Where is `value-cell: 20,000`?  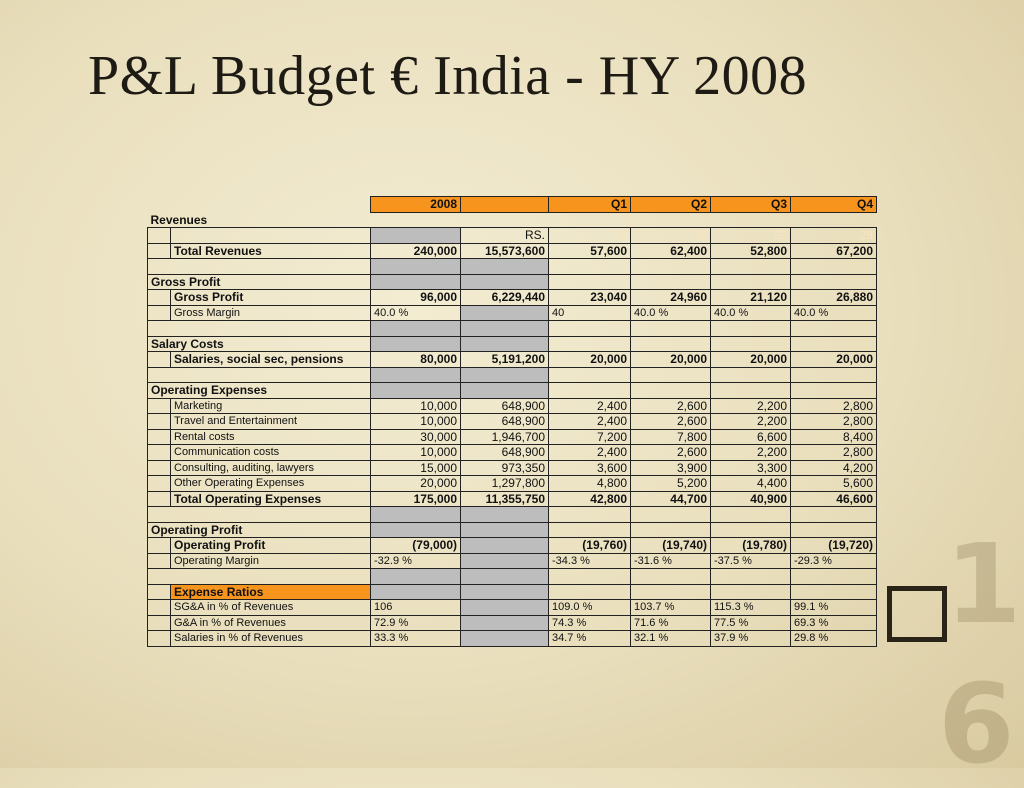
value-cell: 20,000 is located at coordinates (670, 359).